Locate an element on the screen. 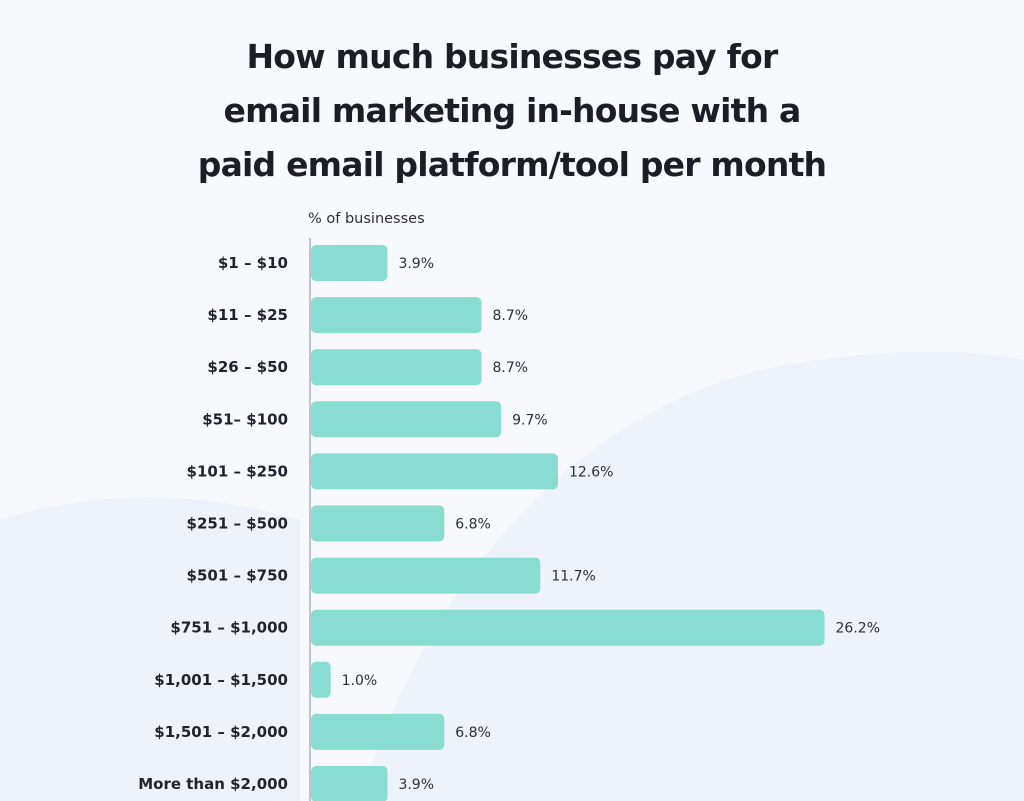 The image size is (1024, 801). chart-title-line-2: email marketing in-house with a is located at coordinates (512, 110).